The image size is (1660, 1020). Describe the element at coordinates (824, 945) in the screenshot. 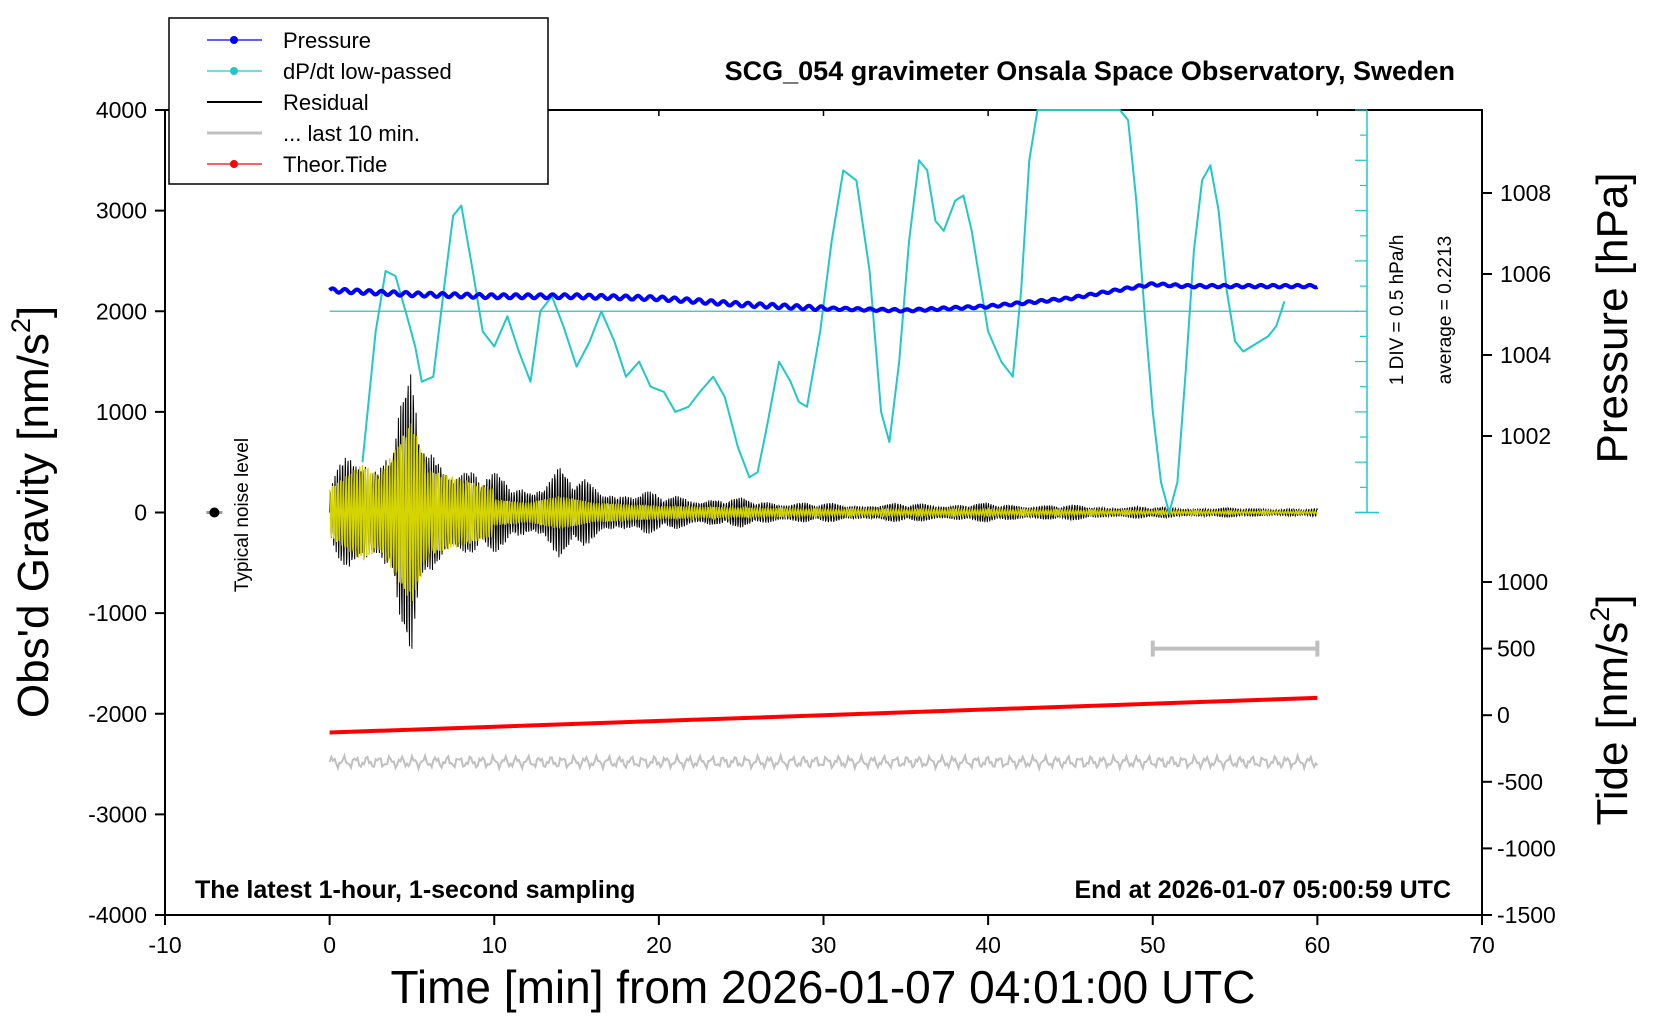

I see `x-tick-label: 30` at that location.